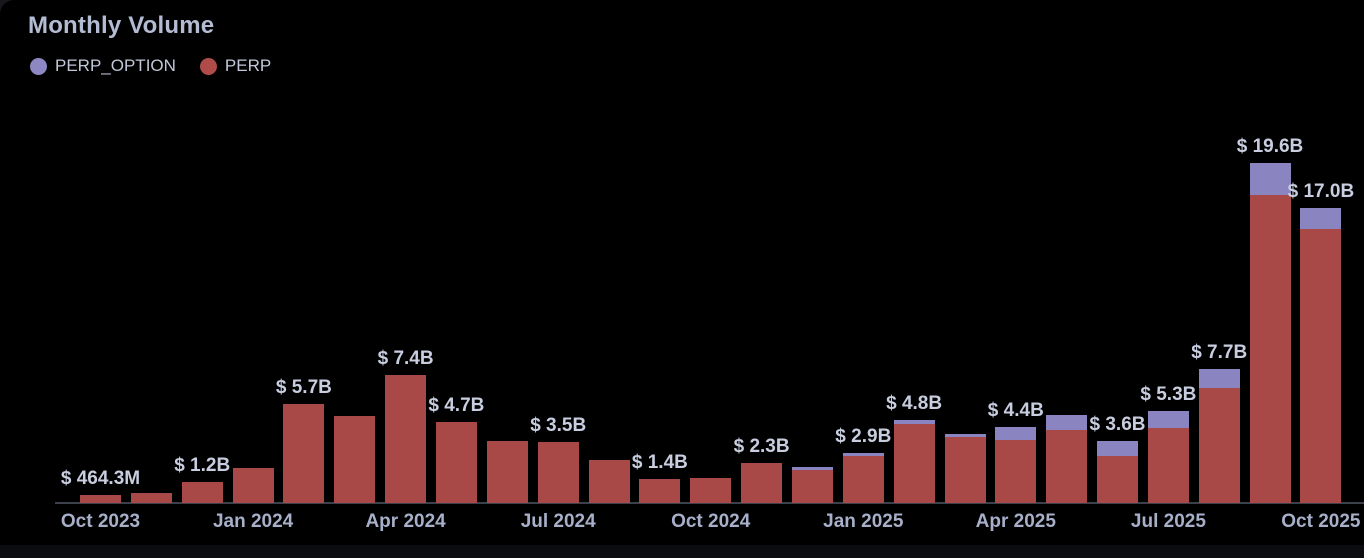 This screenshot has width=1364, height=558. I want to click on bar-value-label: $ 7.7B, so click(1219, 353).